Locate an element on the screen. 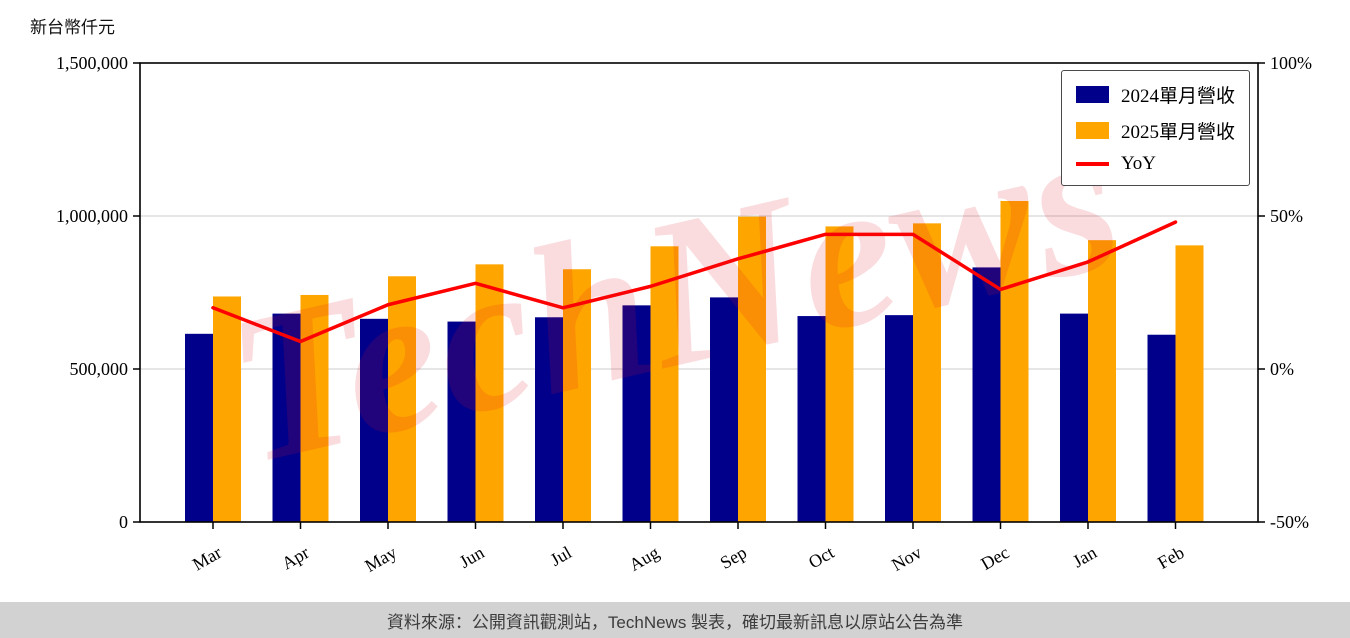 The image size is (1350, 638). x-axis-tick-label: Apr is located at coordinates (295, 557).